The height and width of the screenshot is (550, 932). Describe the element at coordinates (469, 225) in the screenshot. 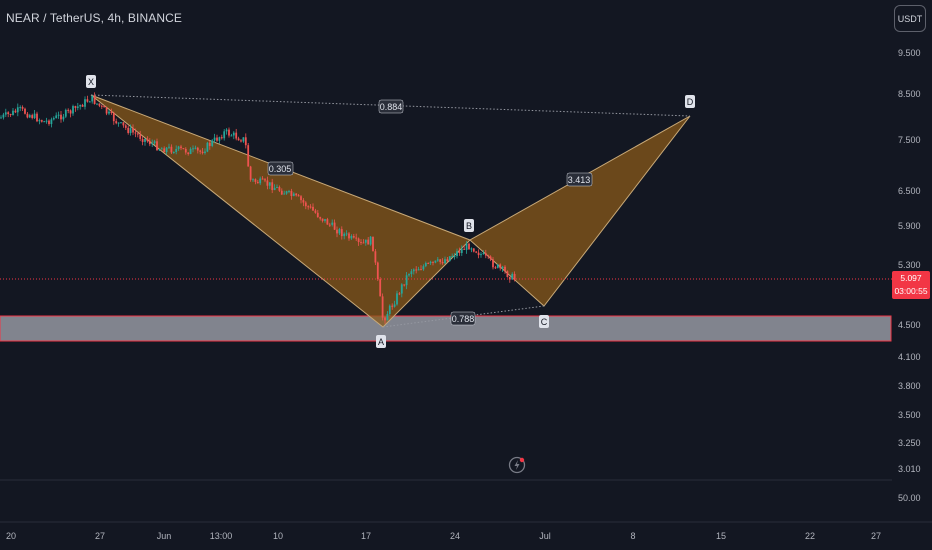

I see `point-label-b: B` at that location.